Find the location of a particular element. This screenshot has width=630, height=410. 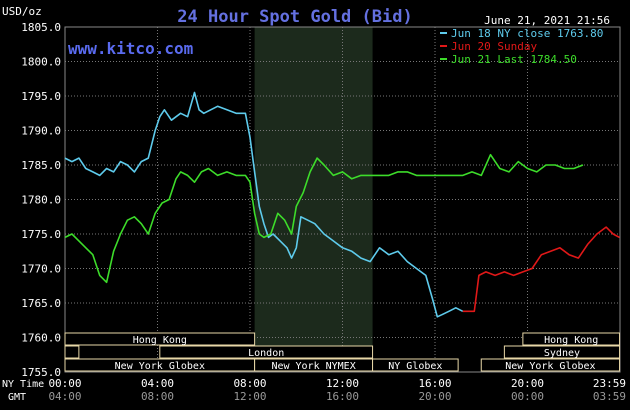

timestamp: June 21, 2021 21:56 is located at coordinates (547, 20).